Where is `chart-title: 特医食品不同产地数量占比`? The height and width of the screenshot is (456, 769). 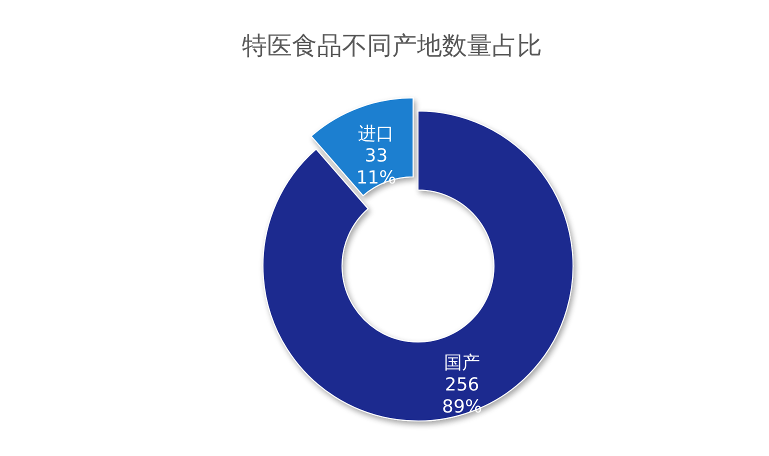 chart-title: 特医食品不同产地数量占比 is located at coordinates (392, 45).